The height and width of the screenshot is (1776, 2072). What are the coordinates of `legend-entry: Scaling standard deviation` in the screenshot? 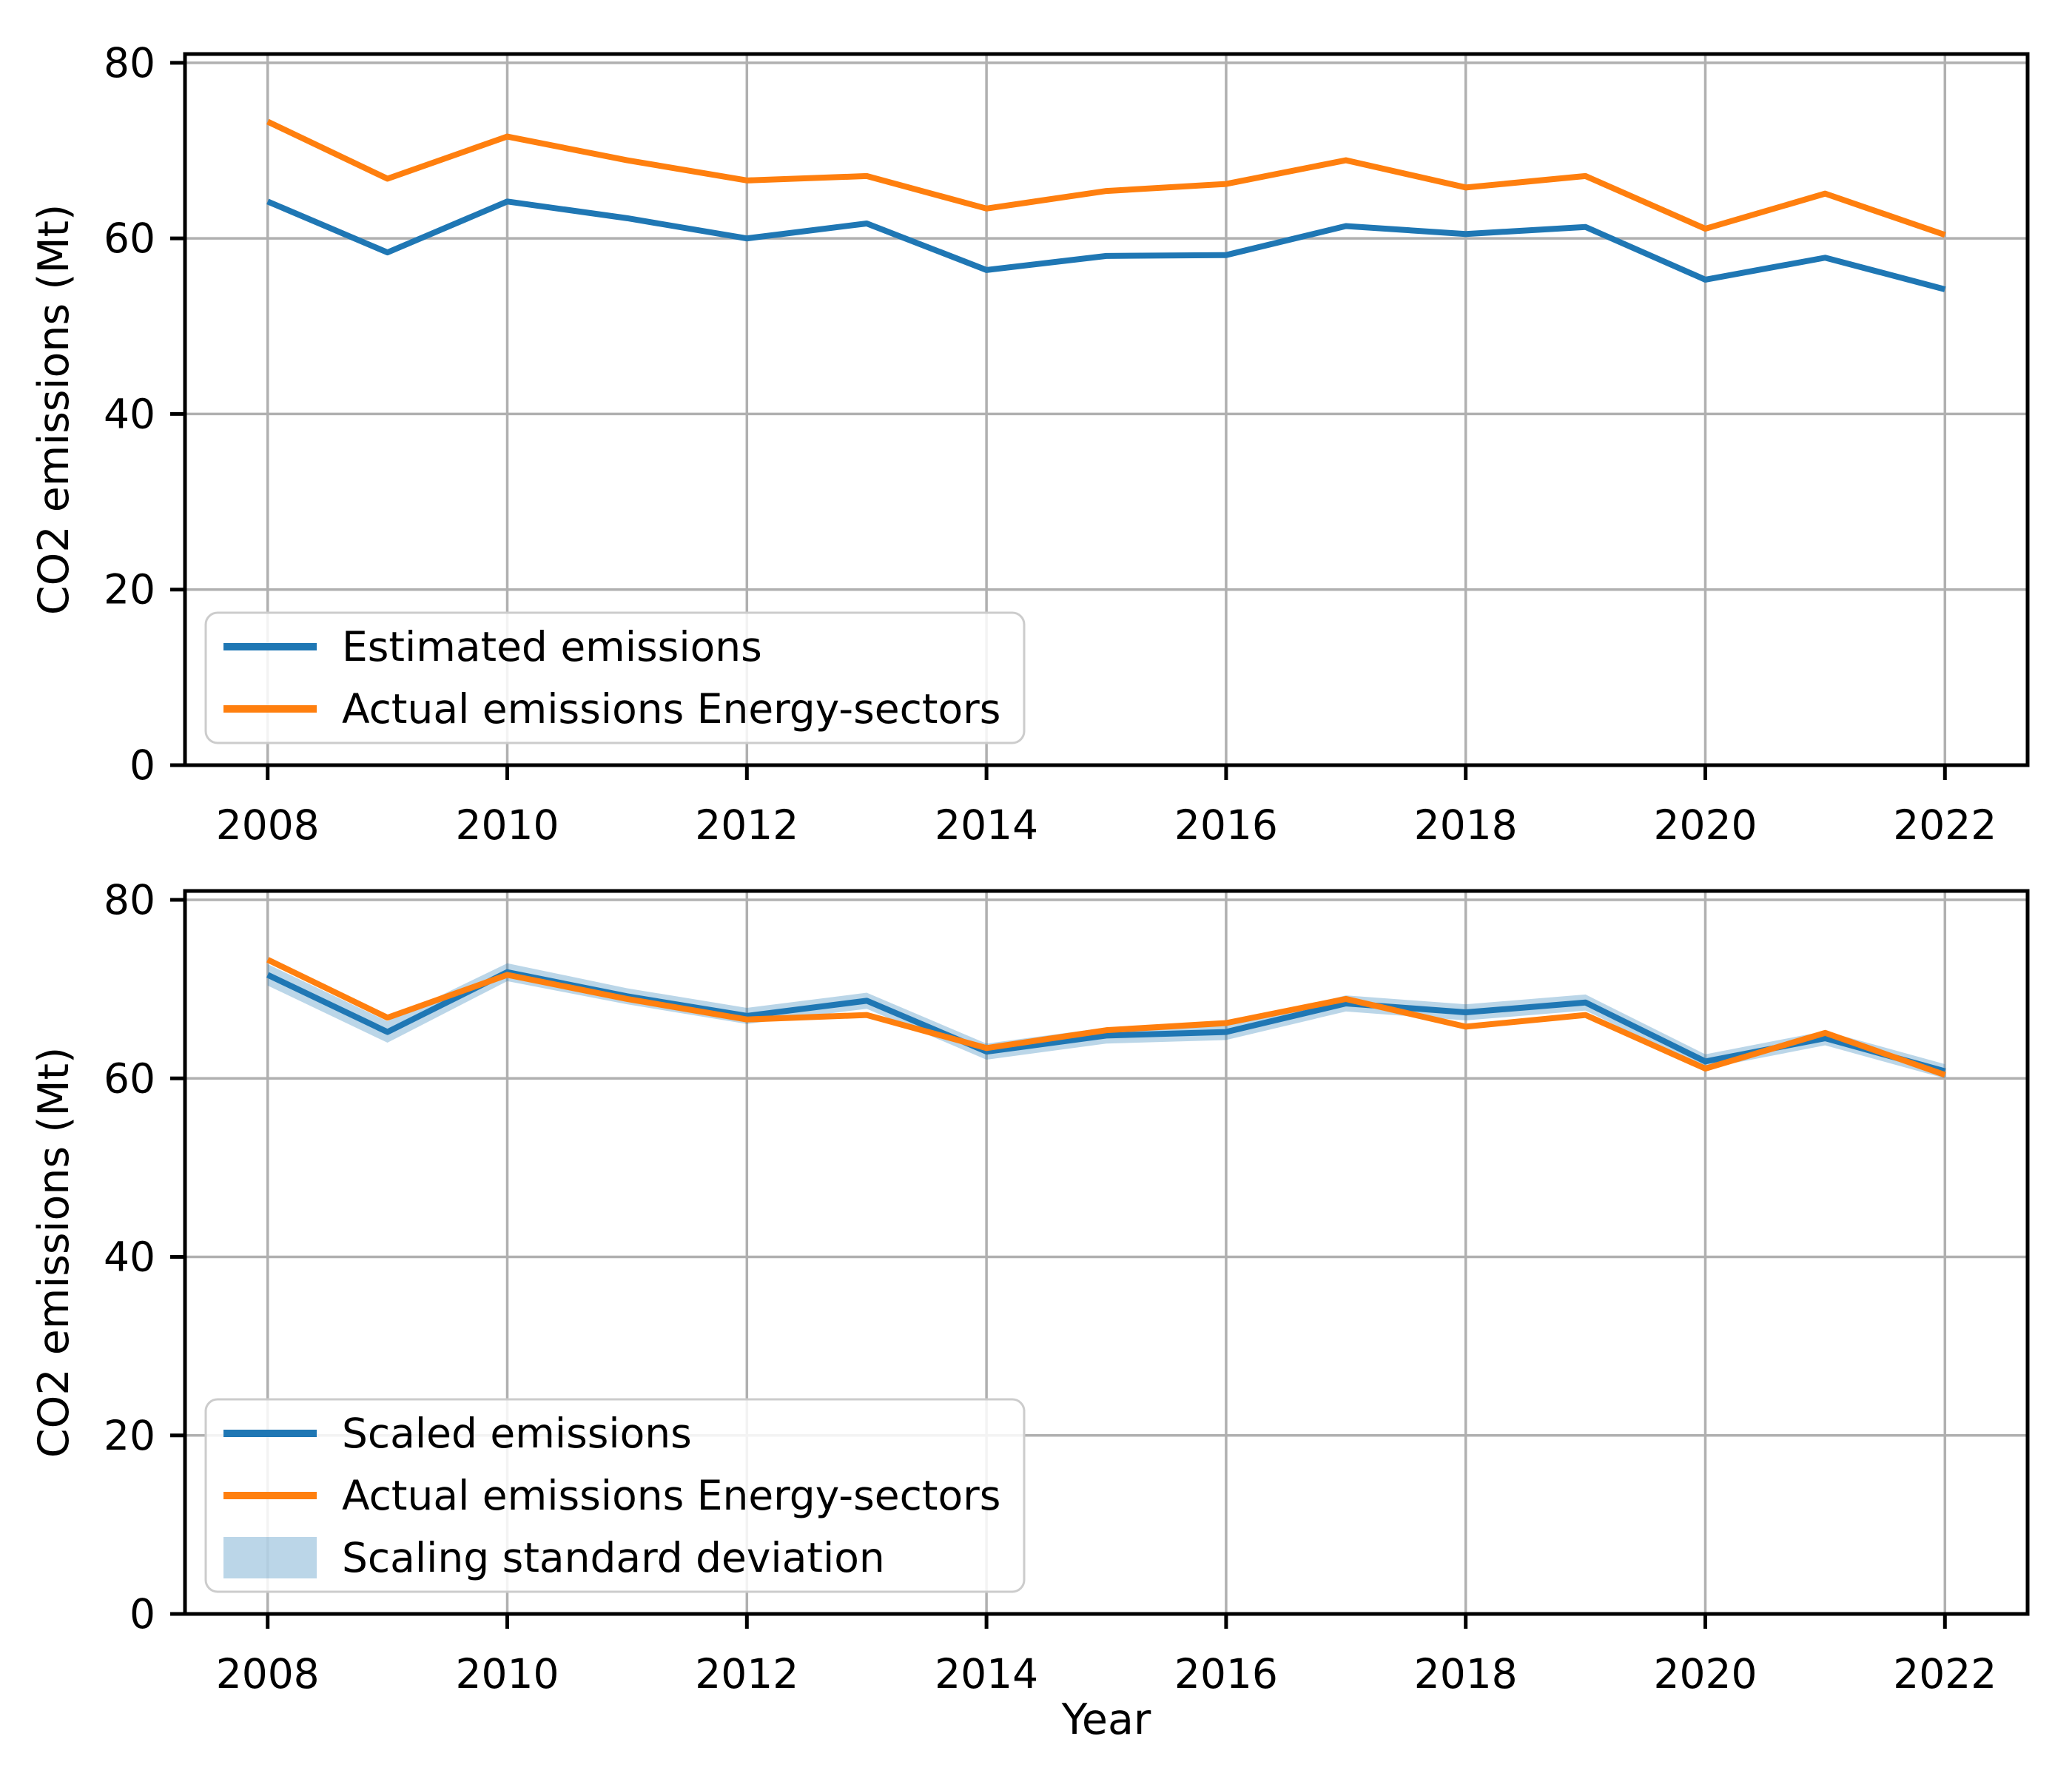 It's located at (554, 1557).